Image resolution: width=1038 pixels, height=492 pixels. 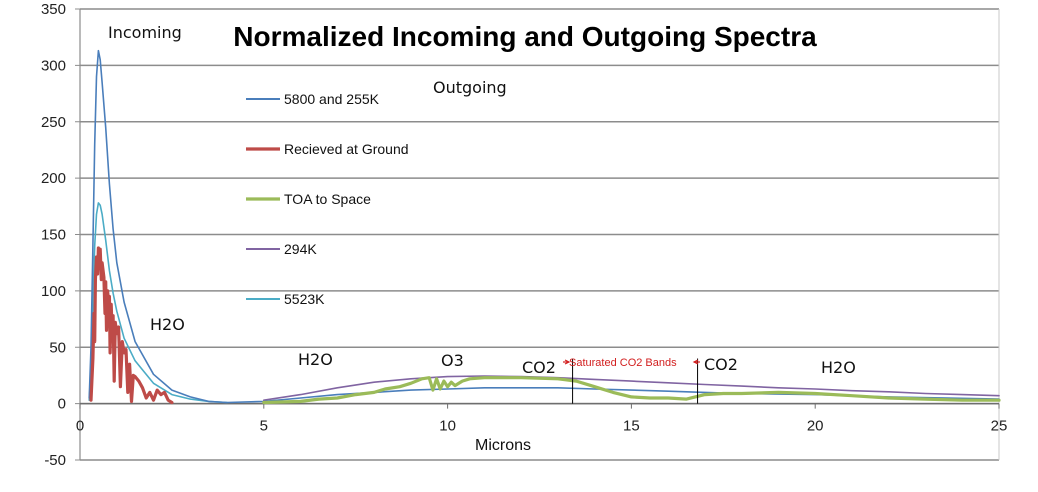 I want to click on x-tick-label-0: 0, so click(x=80, y=426).